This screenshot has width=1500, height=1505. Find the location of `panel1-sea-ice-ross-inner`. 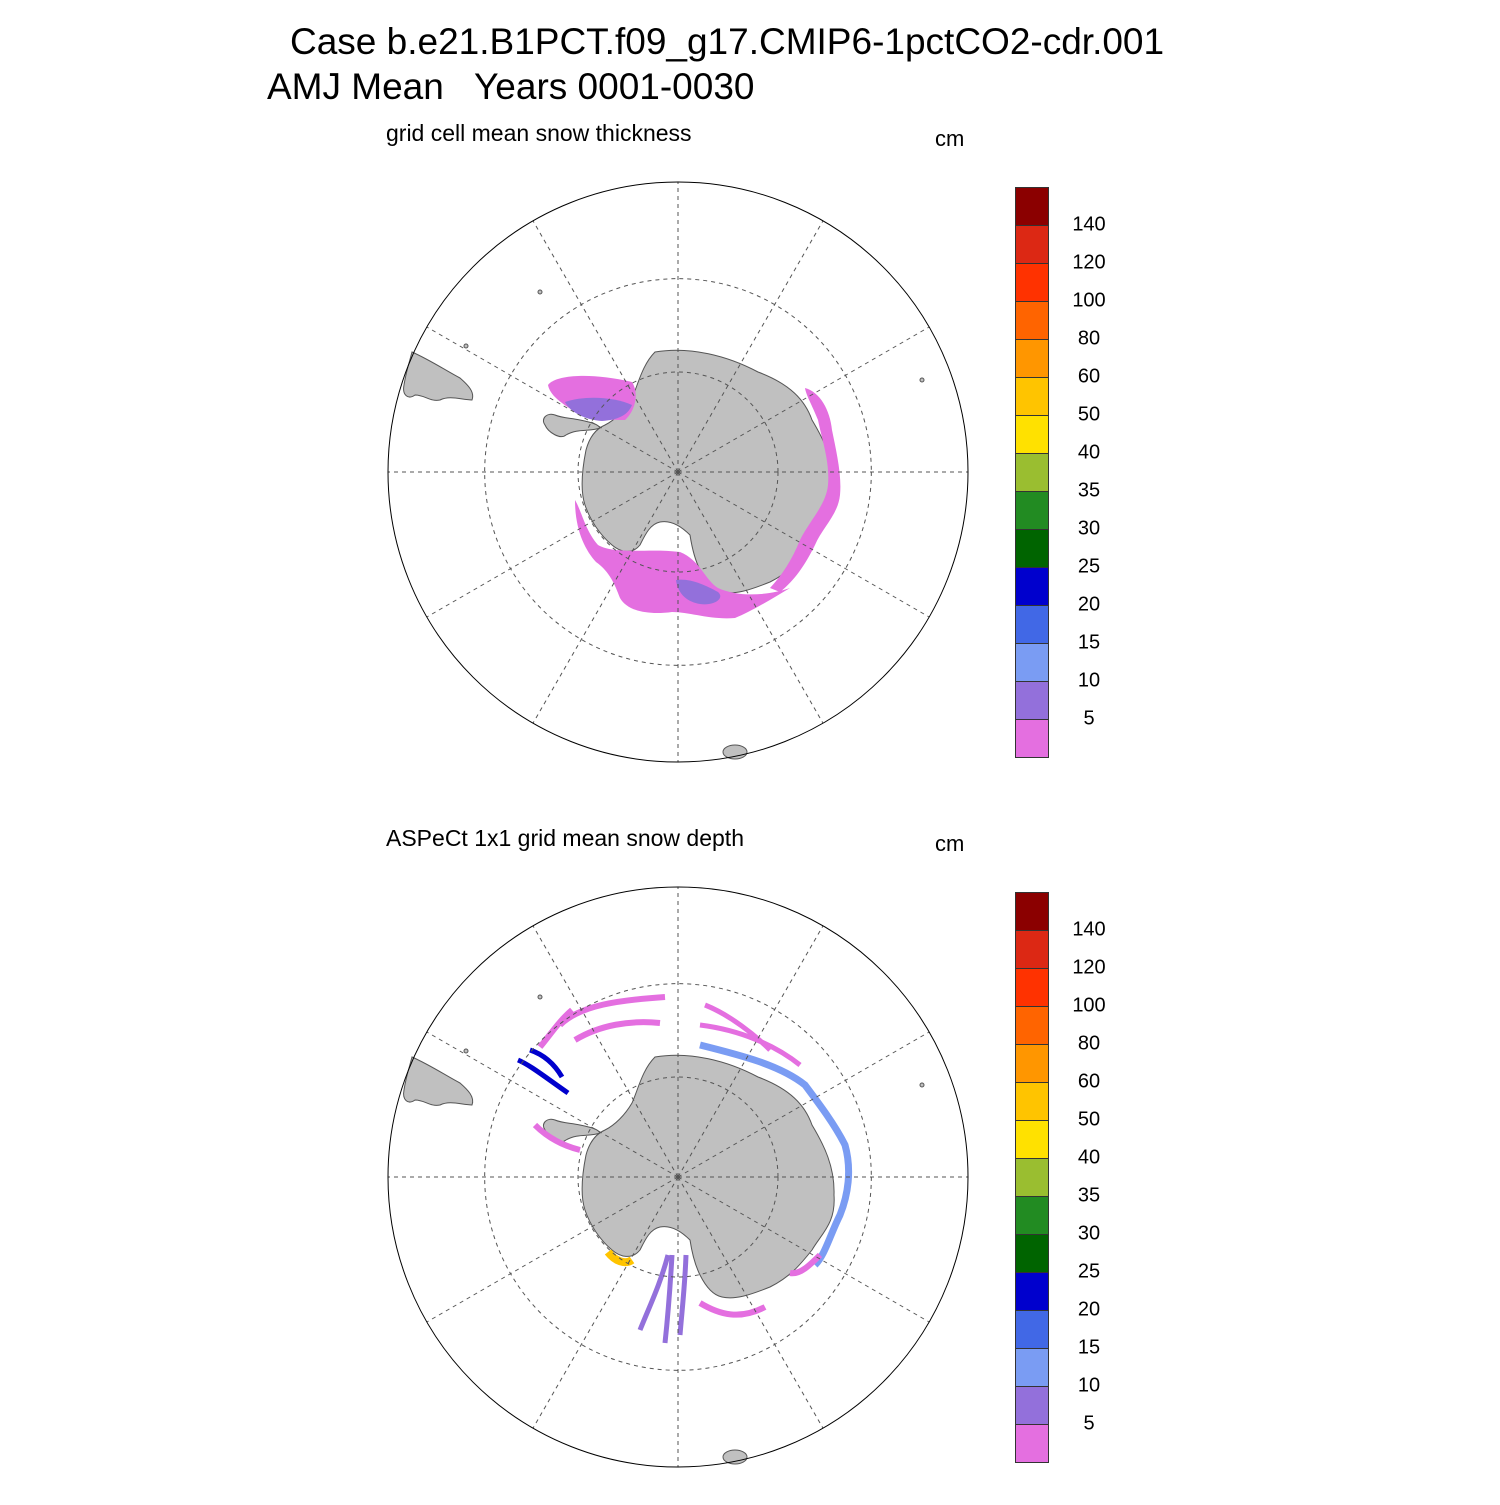

panel1-sea-ice-ross-inner is located at coordinates (698, 592).